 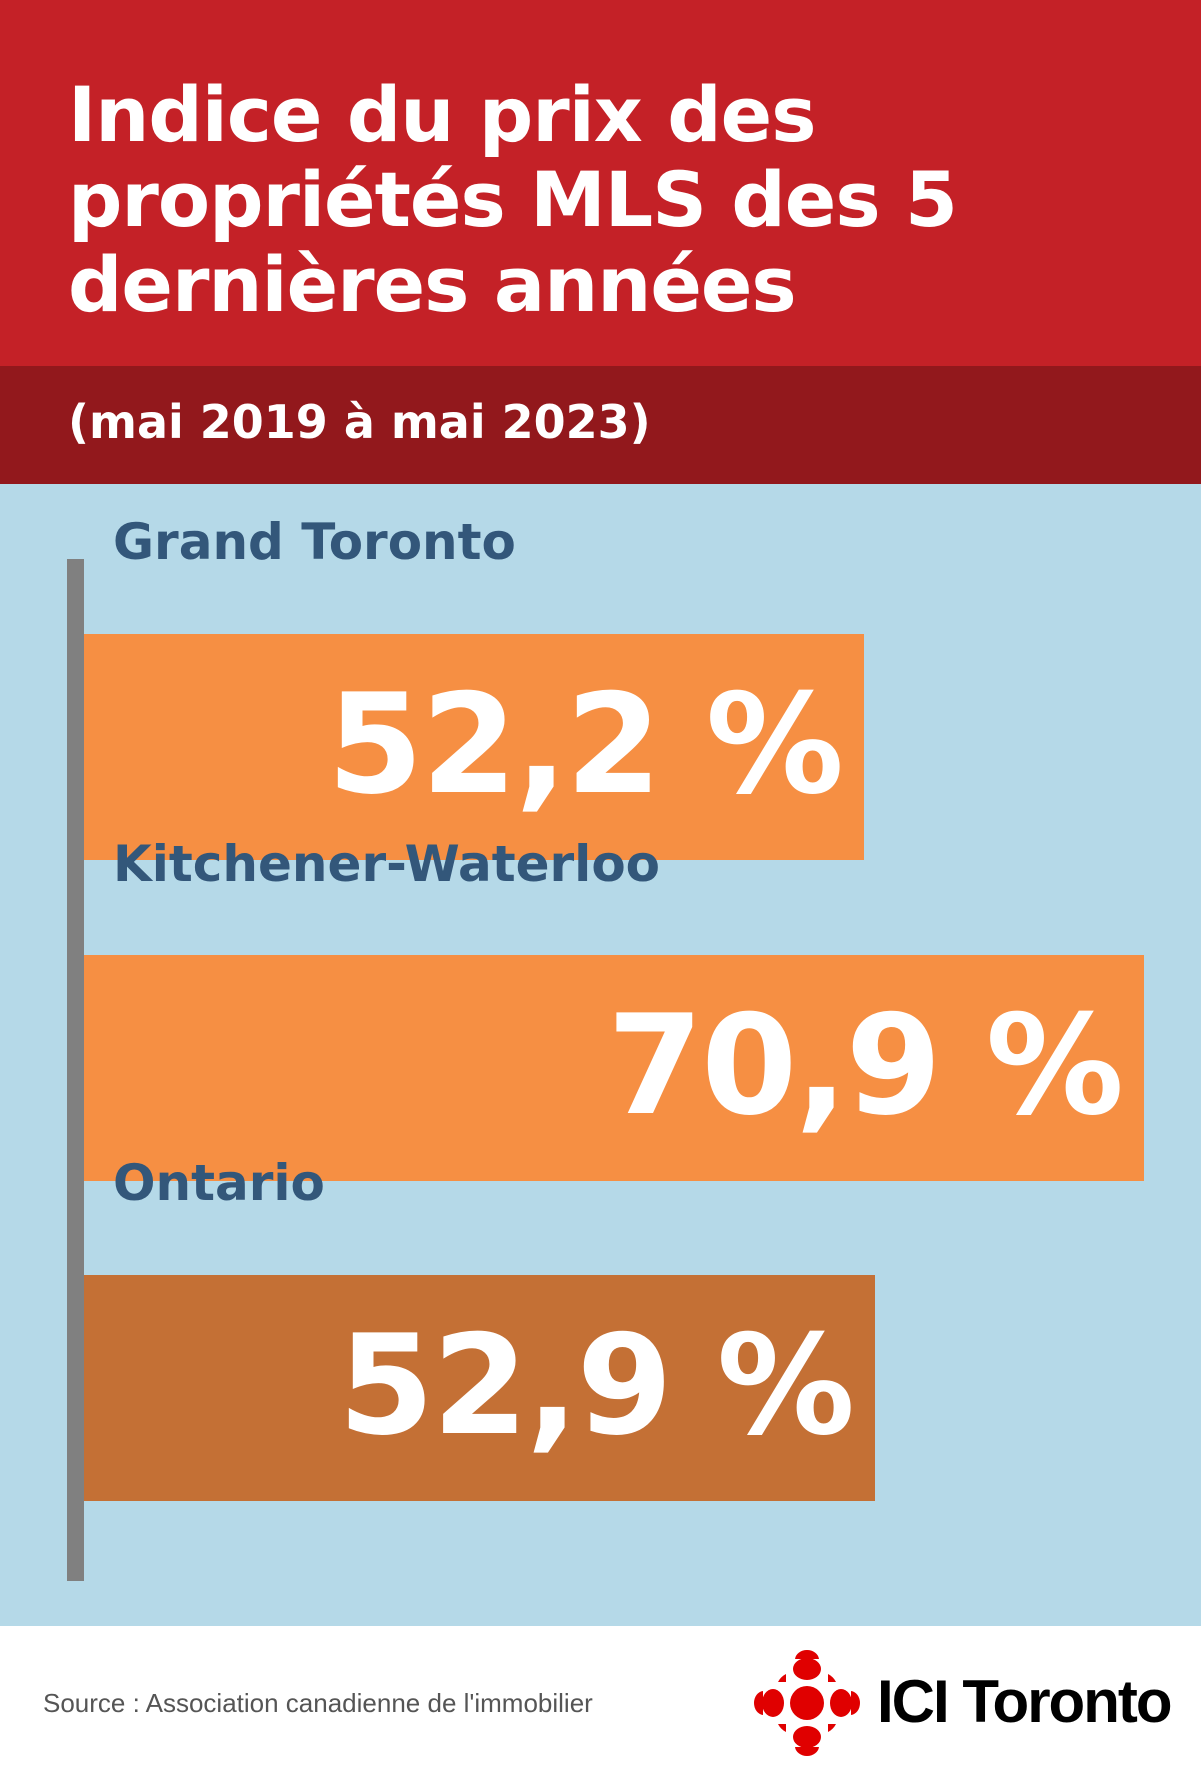 I want to click on category-label-grand-toronto: Grand Toronto, so click(x=314, y=542).